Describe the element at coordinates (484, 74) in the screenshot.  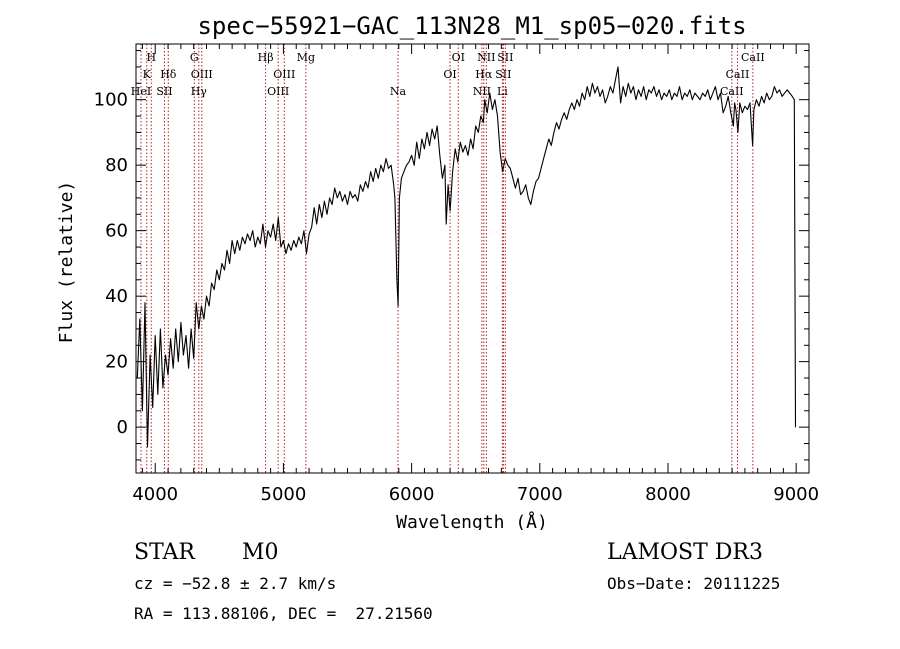
I see `marker-label-16: Hα` at that location.